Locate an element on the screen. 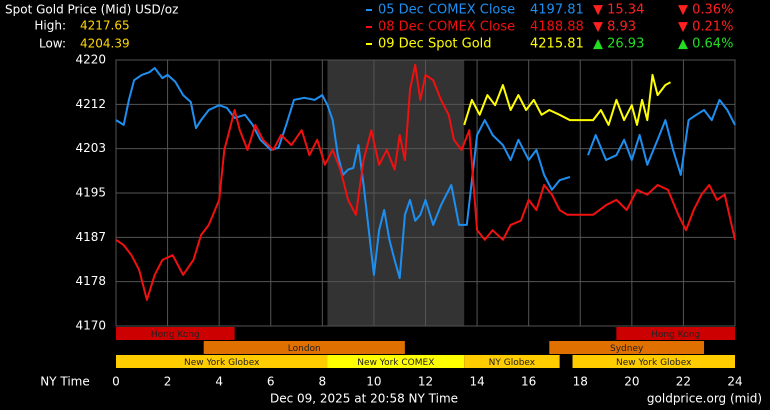 The height and width of the screenshot is (410, 770). x-axis-label: NY Time is located at coordinates (65, 382).